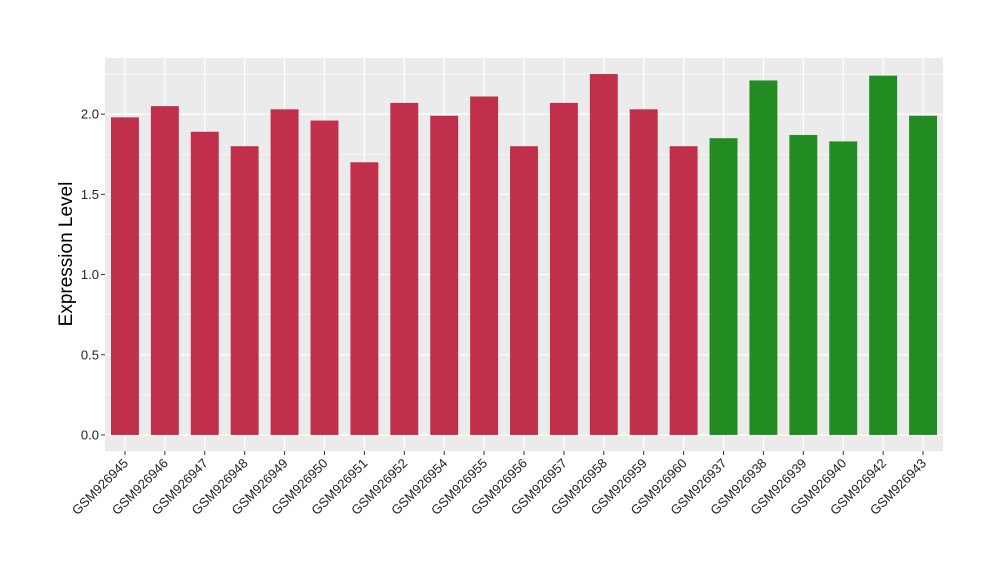 The image size is (1000, 580). I want to click on bar-GSM926950, so click(324, 277).